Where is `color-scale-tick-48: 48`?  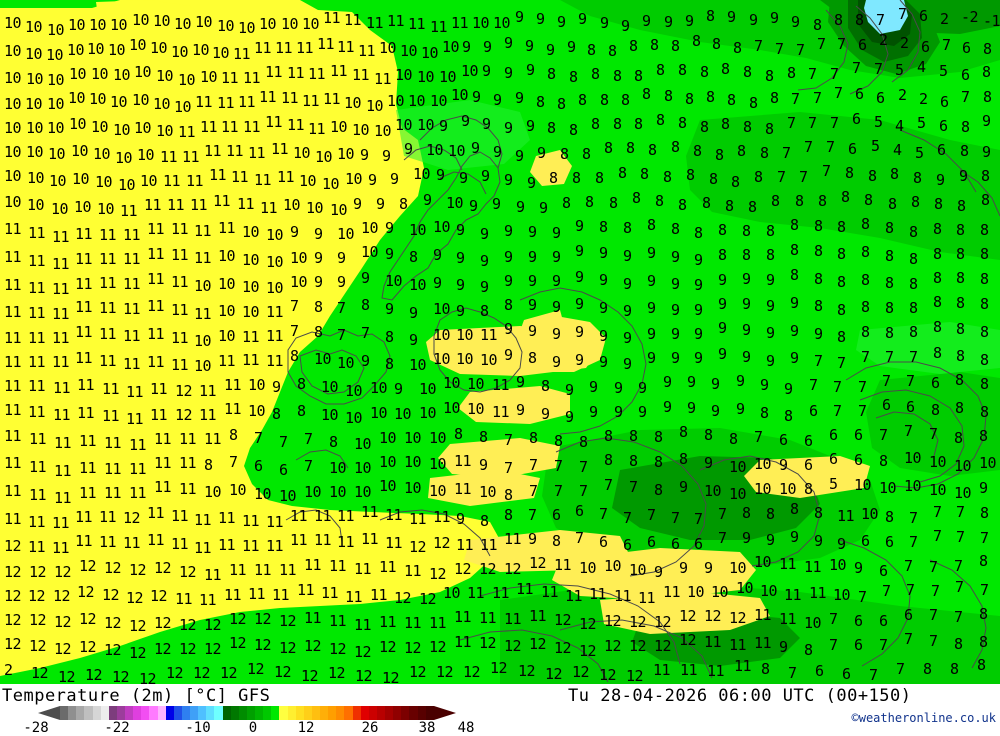
color-scale-tick-48: 48 is located at coordinates (466, 728).